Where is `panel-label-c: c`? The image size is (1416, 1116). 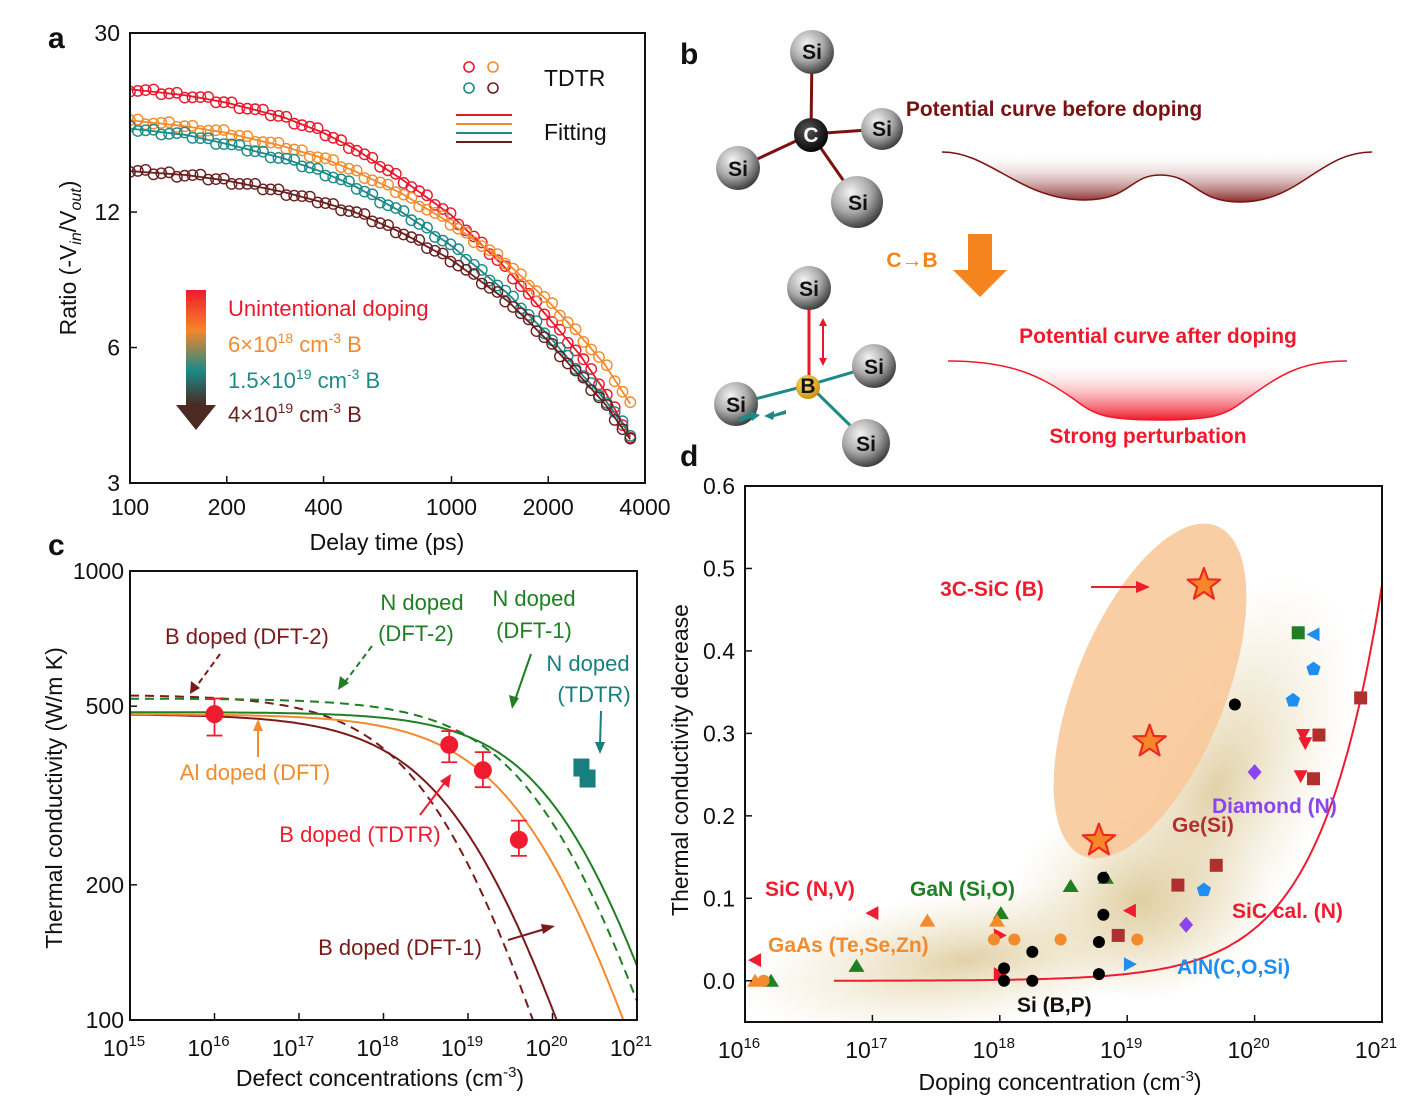
panel-label-c: c is located at coordinates (56, 545).